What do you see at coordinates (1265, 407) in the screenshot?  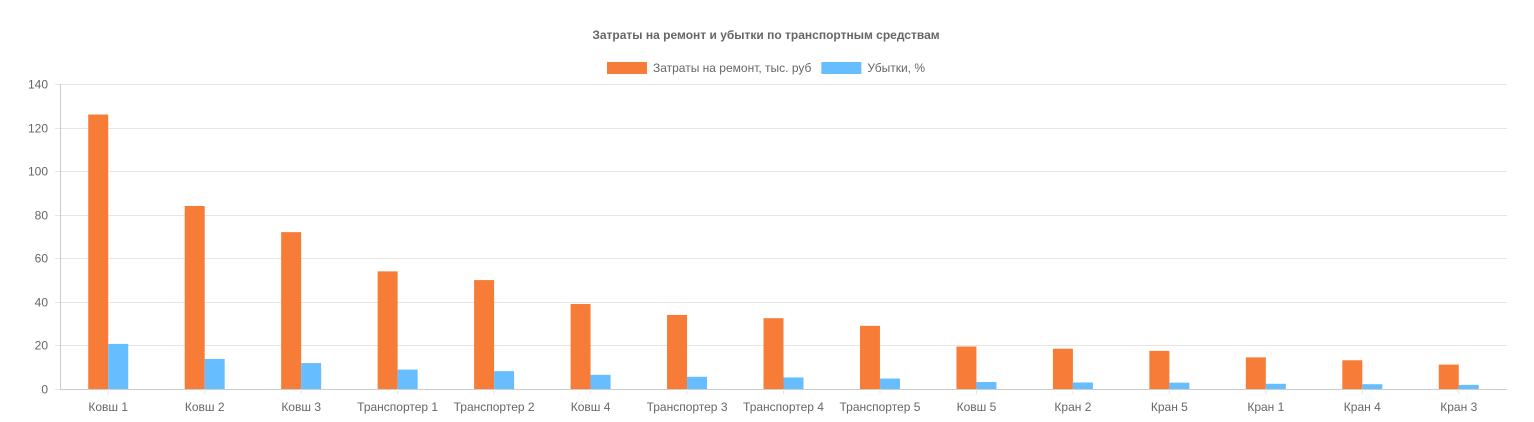 I see `x-tick-label: Кран 1` at bounding box center [1265, 407].